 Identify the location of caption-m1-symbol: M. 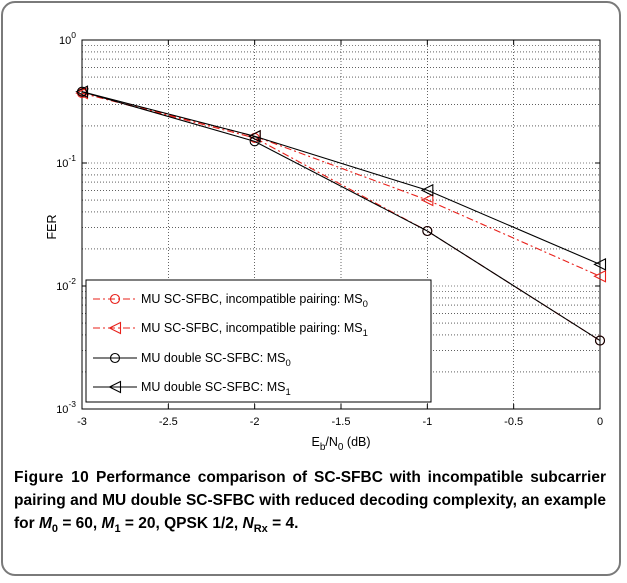
(108, 523).